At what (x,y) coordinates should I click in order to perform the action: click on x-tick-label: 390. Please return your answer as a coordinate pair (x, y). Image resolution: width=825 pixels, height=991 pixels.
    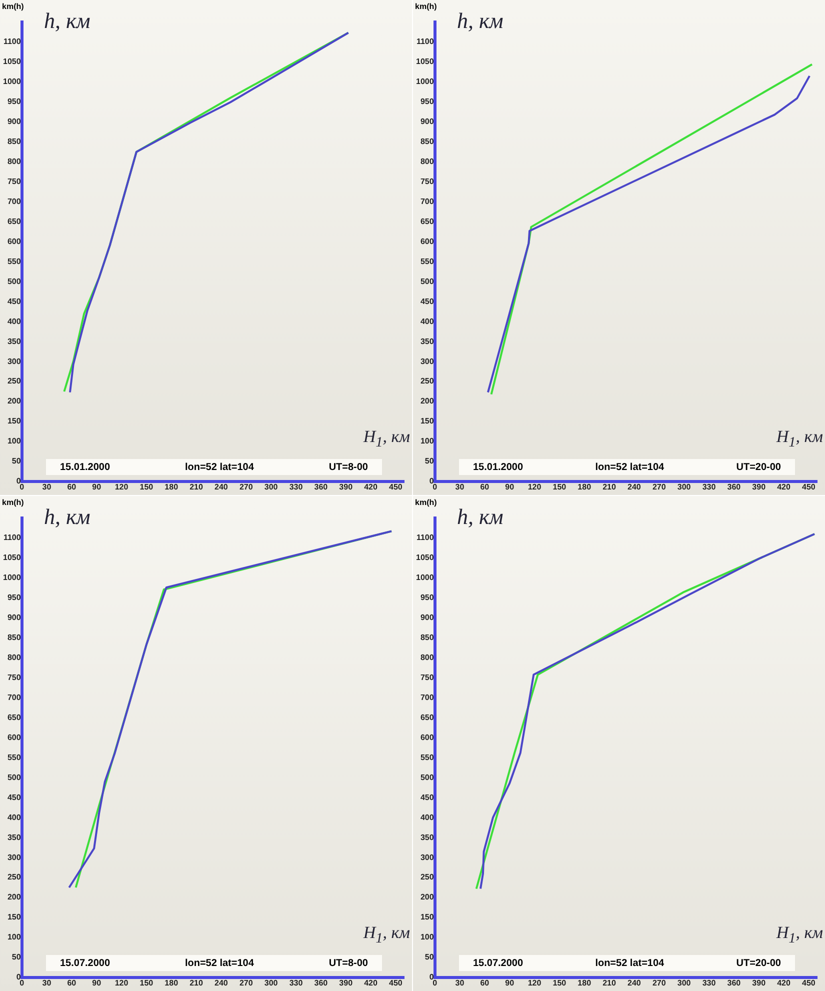
    Looking at the image, I should click on (346, 983).